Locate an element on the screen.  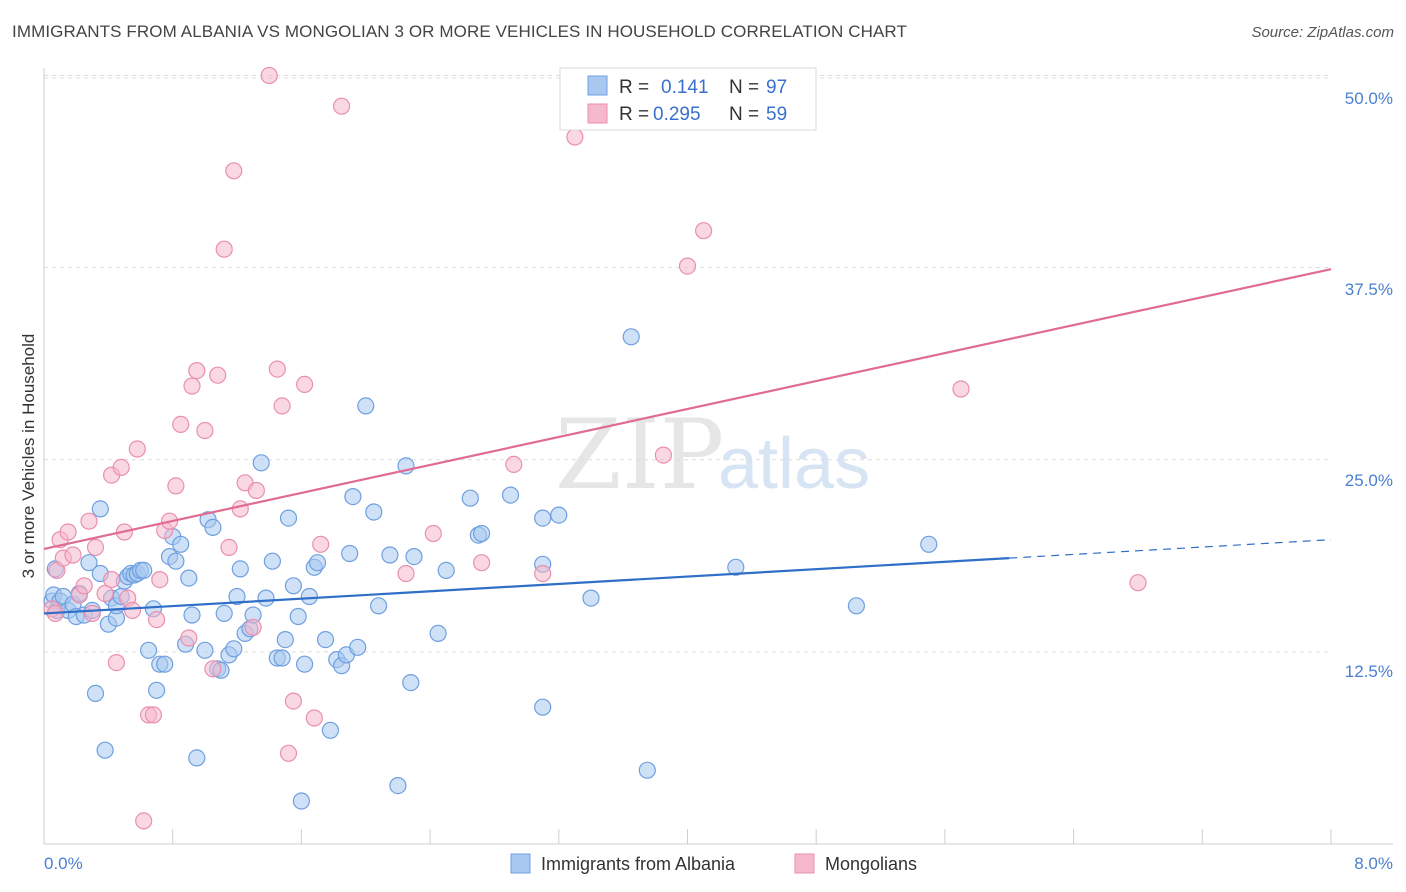
legend-r-value-albania: 0.141 is located at coordinates (685, 87).